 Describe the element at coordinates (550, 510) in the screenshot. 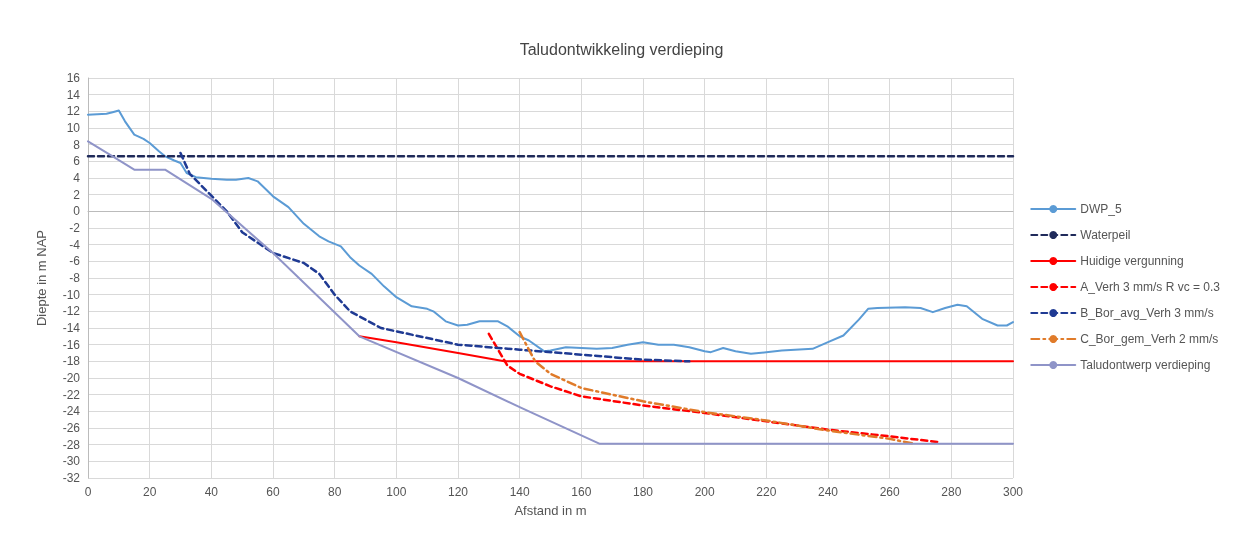

I see `x-axis-title: Afstand in m` at that location.